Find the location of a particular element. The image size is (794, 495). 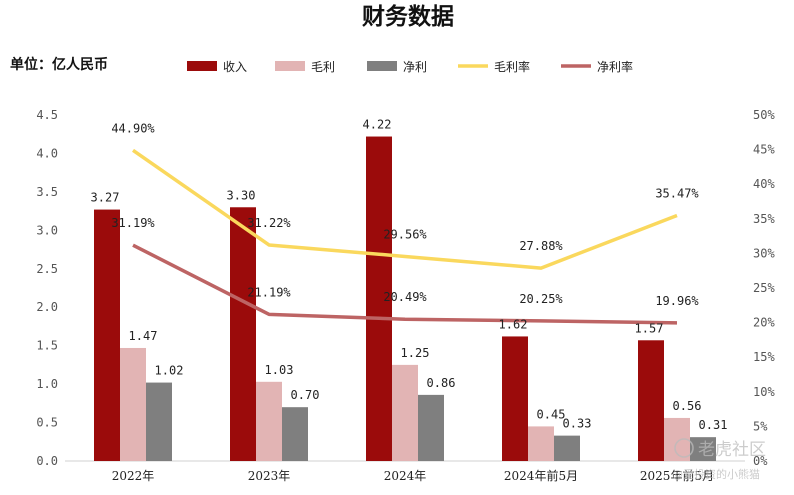

category-label: 2023年 is located at coordinates (269, 476).